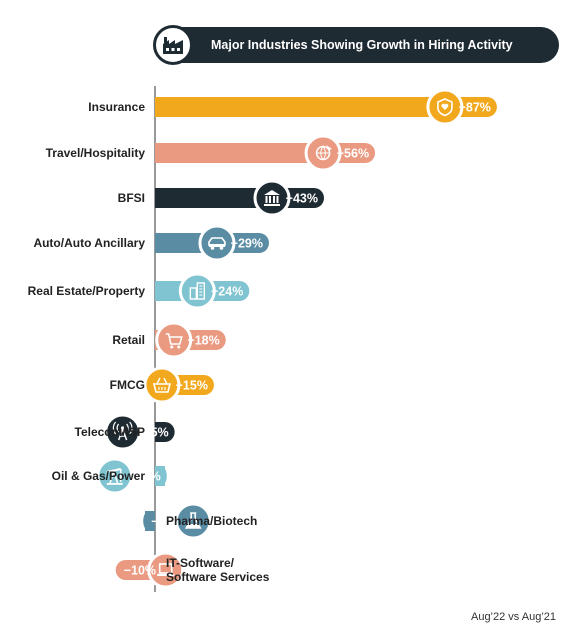 Image resolution: width=586 pixels, height=637 pixels. I want to click on oil-pump-icon, so click(115, 476).